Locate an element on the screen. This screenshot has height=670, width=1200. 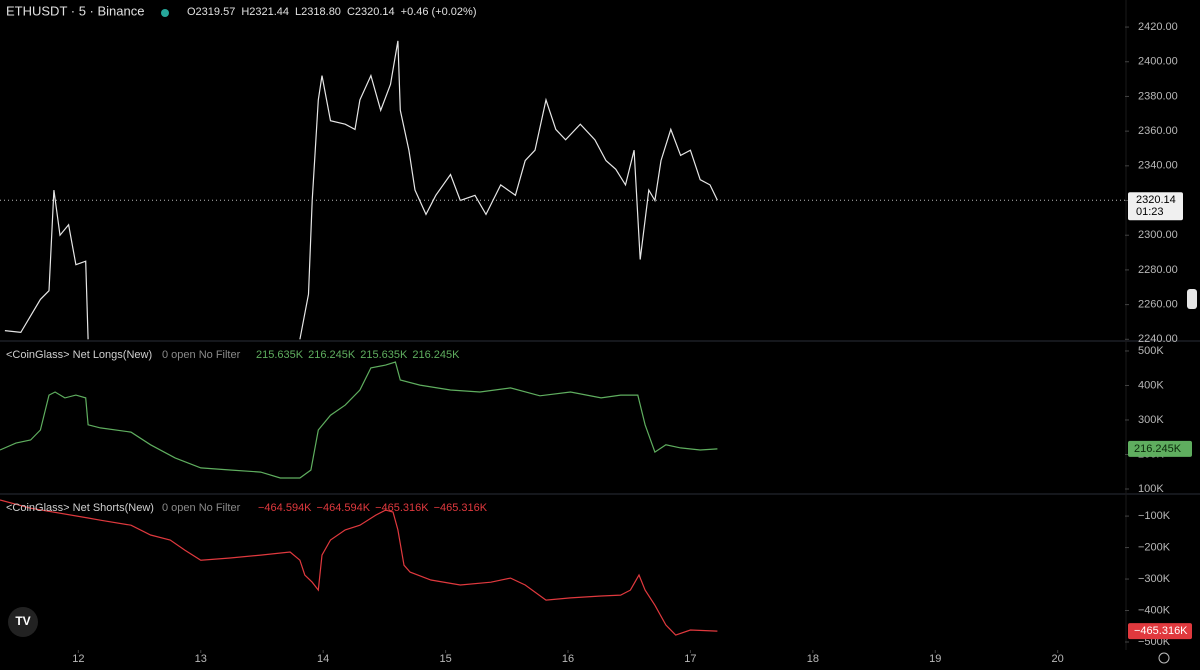
market-status-dot is located at coordinates (165, 13).